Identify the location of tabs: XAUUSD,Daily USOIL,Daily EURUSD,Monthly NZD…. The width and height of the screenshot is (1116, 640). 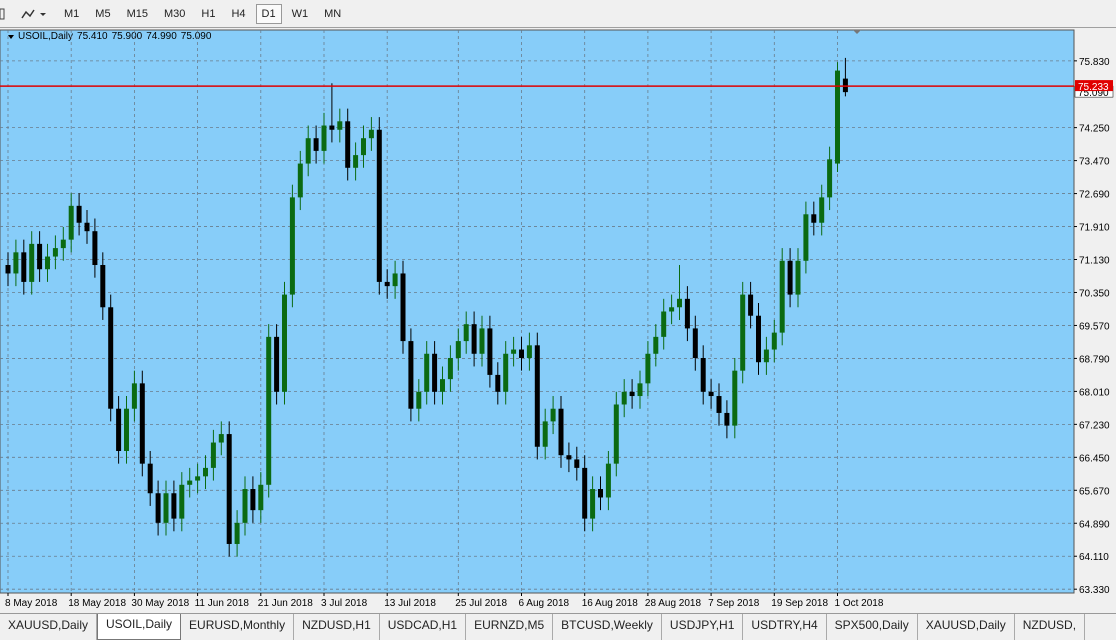
(558, 626).